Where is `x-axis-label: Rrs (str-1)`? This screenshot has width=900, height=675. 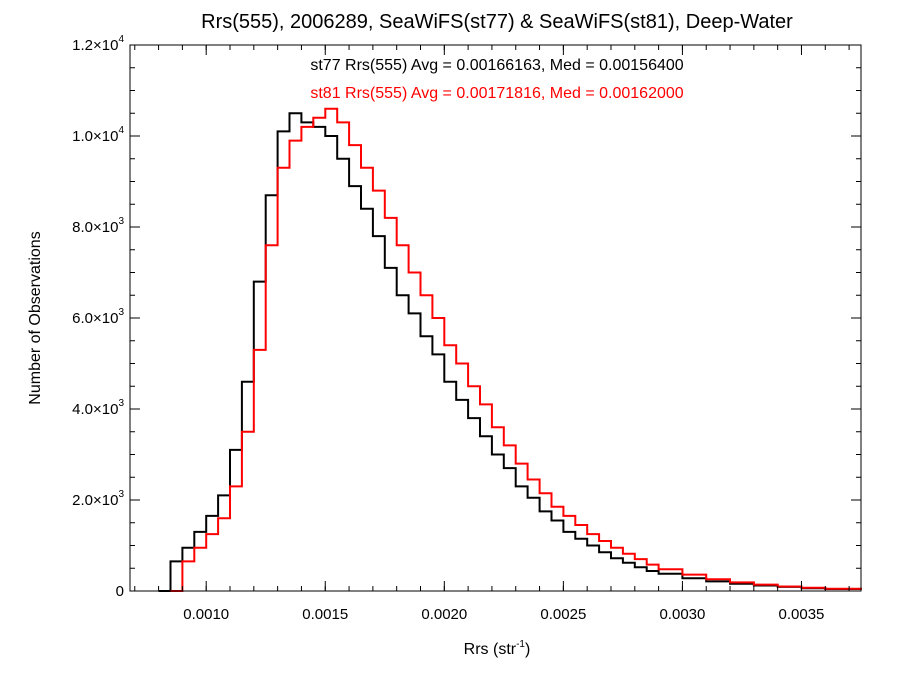
x-axis-label: Rrs (str-1) is located at coordinates (497, 648).